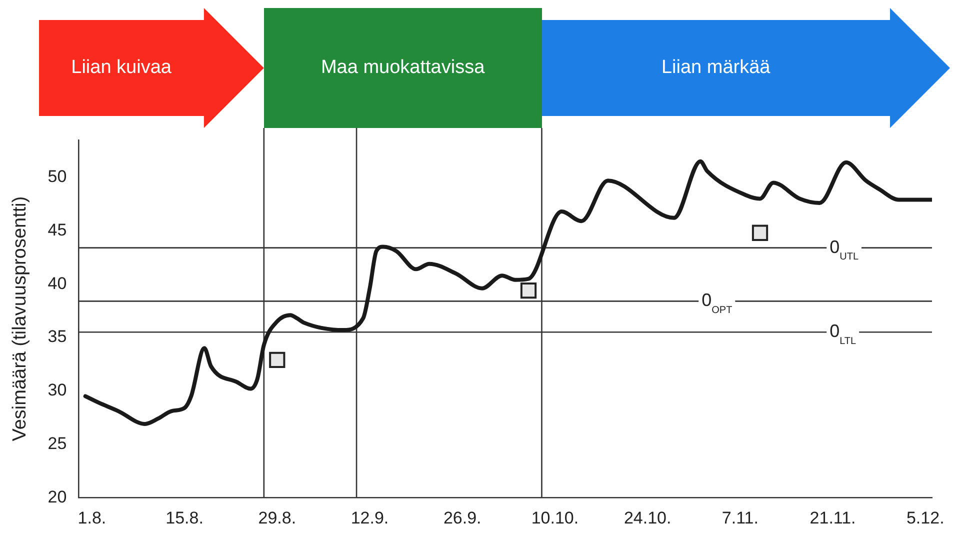 This screenshot has height=537, width=957. What do you see at coordinates (925, 518) in the screenshot?
I see `x-tick-label: 5.12.` at bounding box center [925, 518].